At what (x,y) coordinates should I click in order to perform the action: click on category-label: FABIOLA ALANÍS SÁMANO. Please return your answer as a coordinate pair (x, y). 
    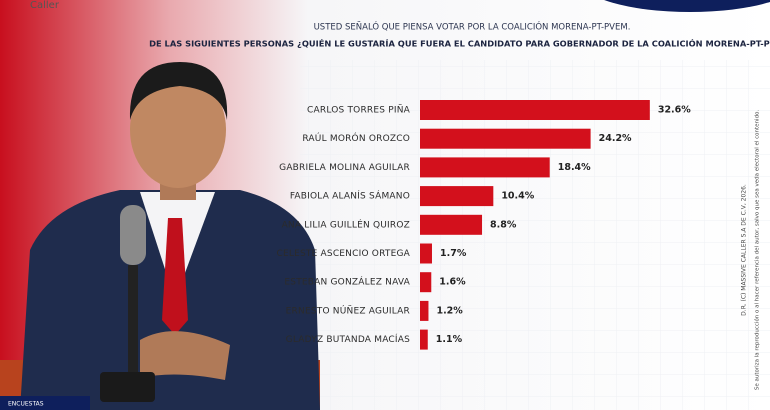
    Looking at the image, I should click on (350, 196).